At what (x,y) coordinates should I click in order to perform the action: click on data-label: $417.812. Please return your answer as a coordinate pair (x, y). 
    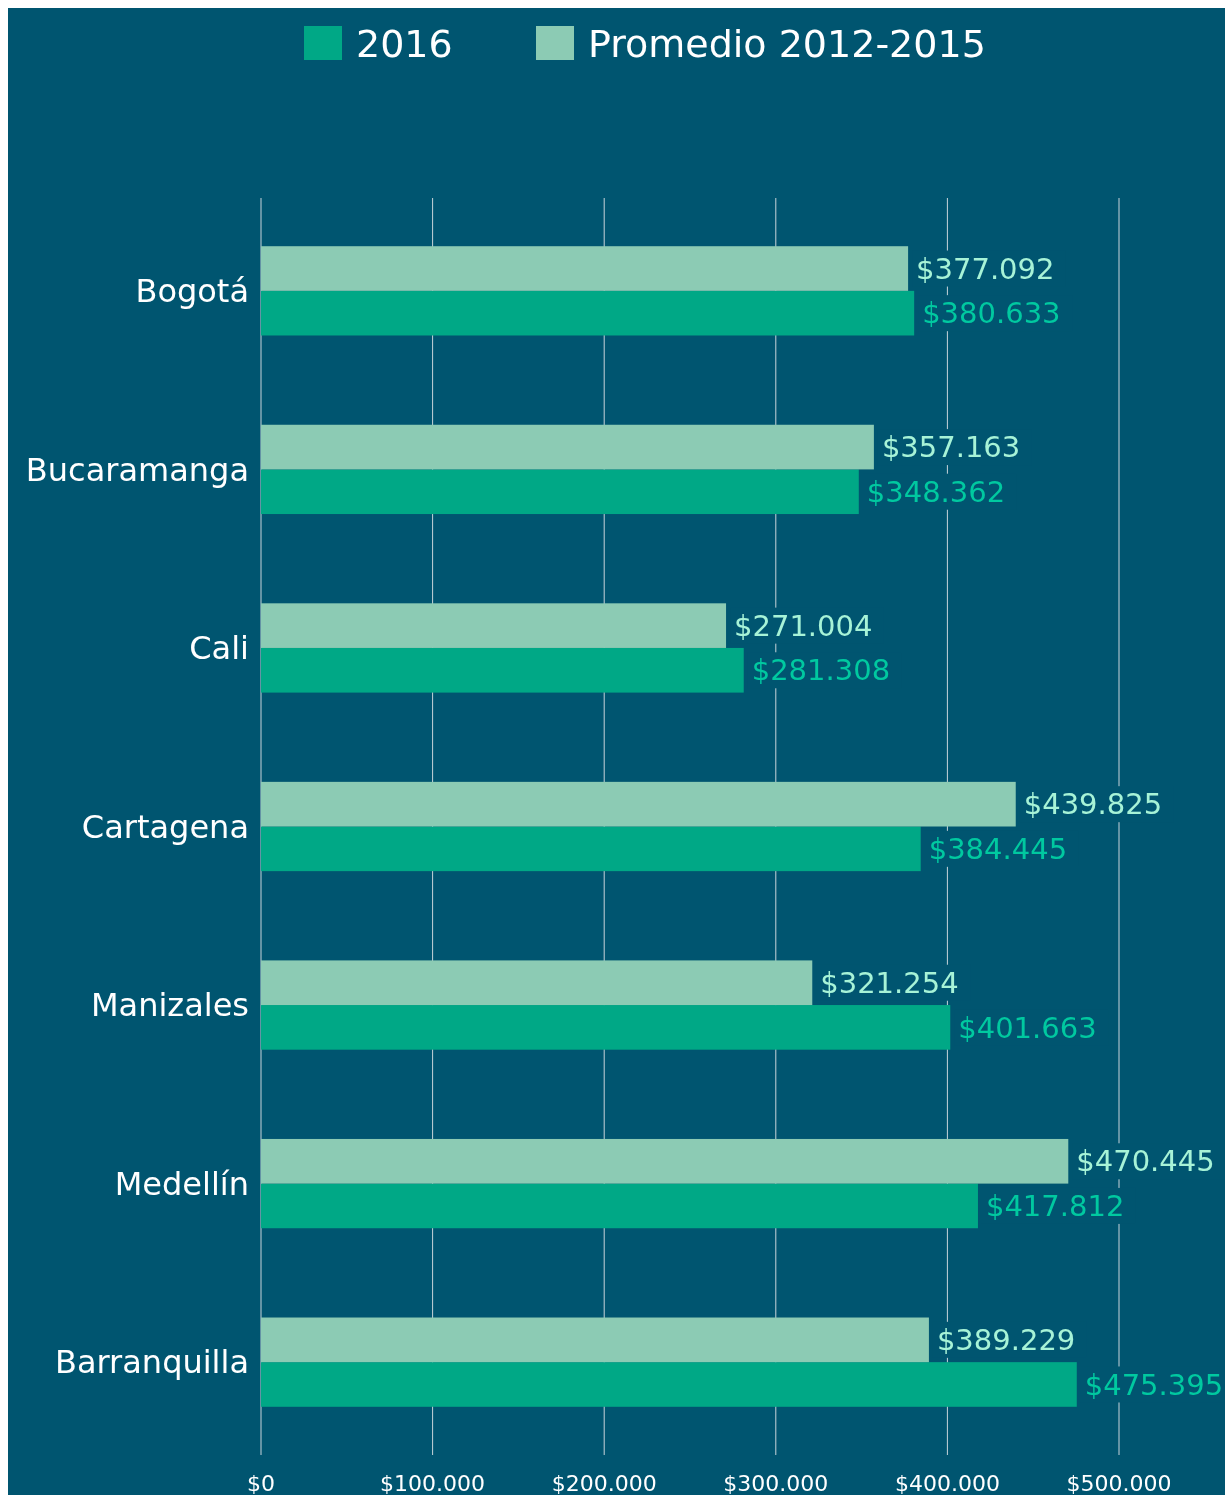
    Looking at the image, I should click on (1055, 1206).